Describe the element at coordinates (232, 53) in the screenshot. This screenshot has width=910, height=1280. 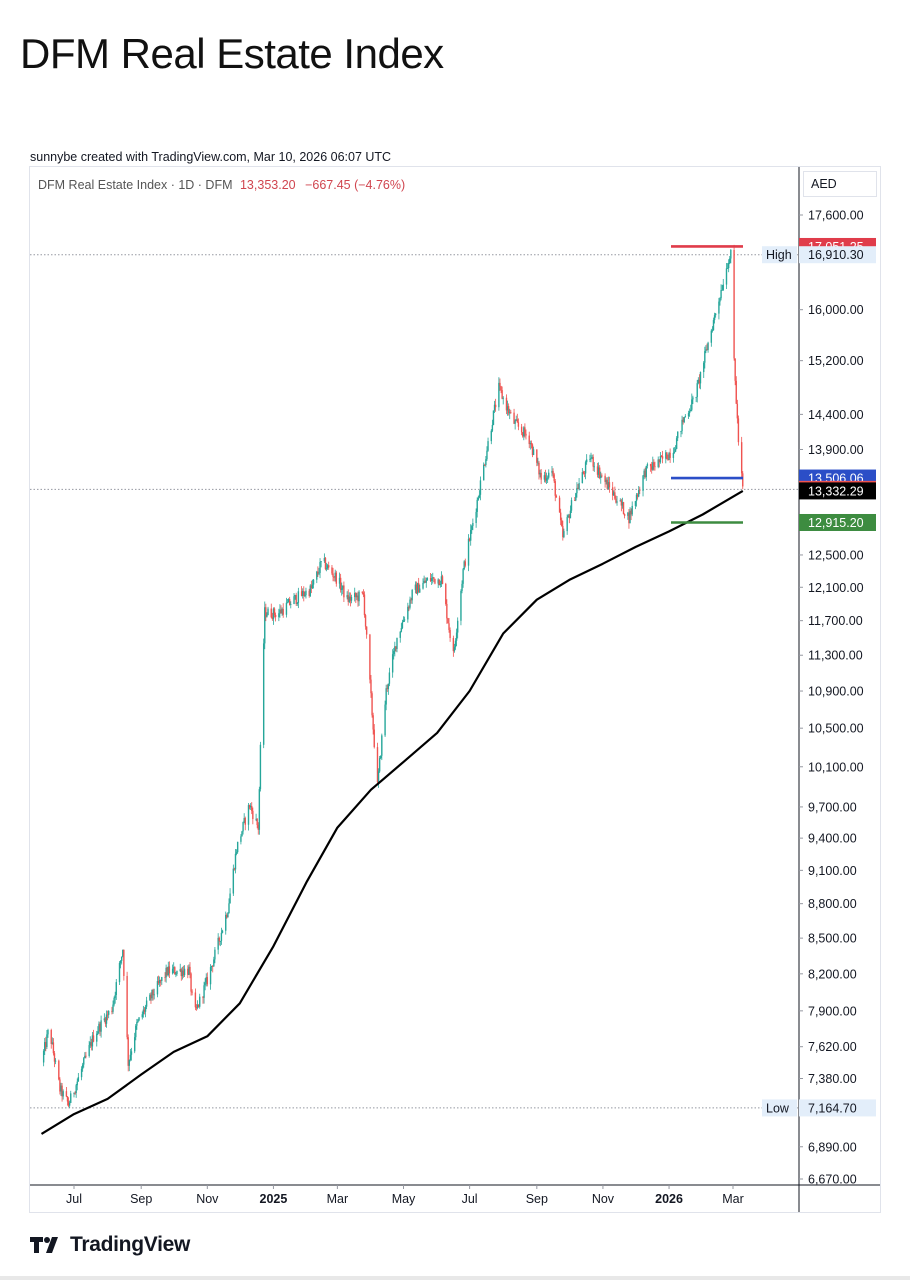
I see `page-title: DFM Real Estate Index` at that location.